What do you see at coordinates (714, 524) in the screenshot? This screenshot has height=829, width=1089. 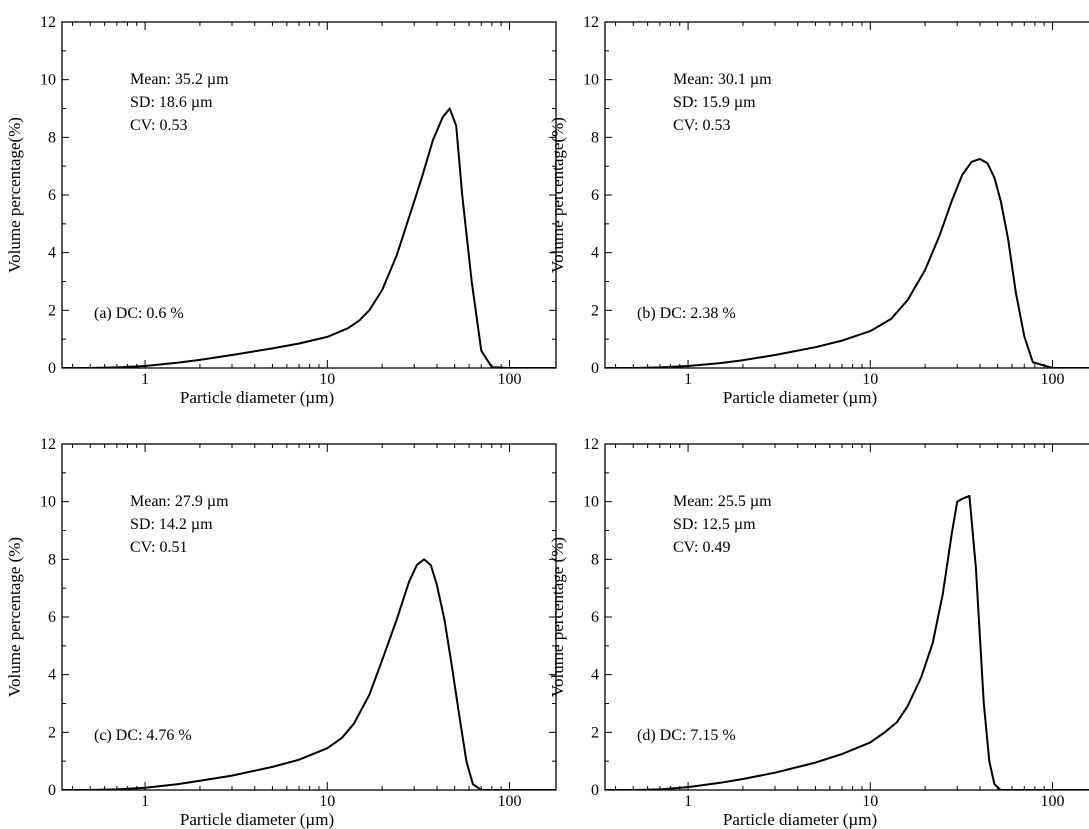 I see `stats-annotation: SD: 12.5 µm` at bounding box center [714, 524].